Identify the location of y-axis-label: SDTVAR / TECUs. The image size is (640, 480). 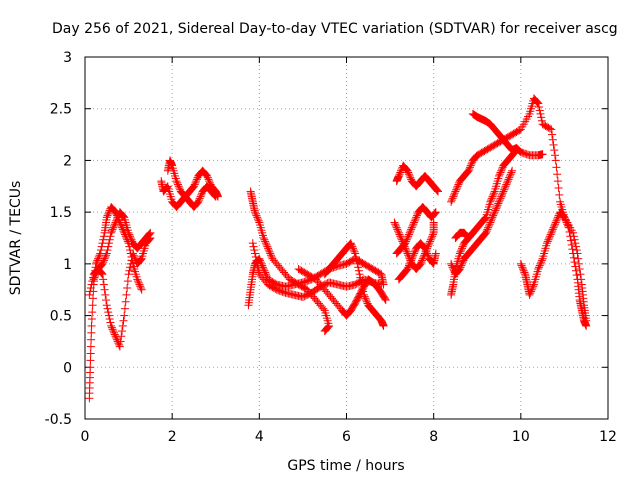
(16, 238).